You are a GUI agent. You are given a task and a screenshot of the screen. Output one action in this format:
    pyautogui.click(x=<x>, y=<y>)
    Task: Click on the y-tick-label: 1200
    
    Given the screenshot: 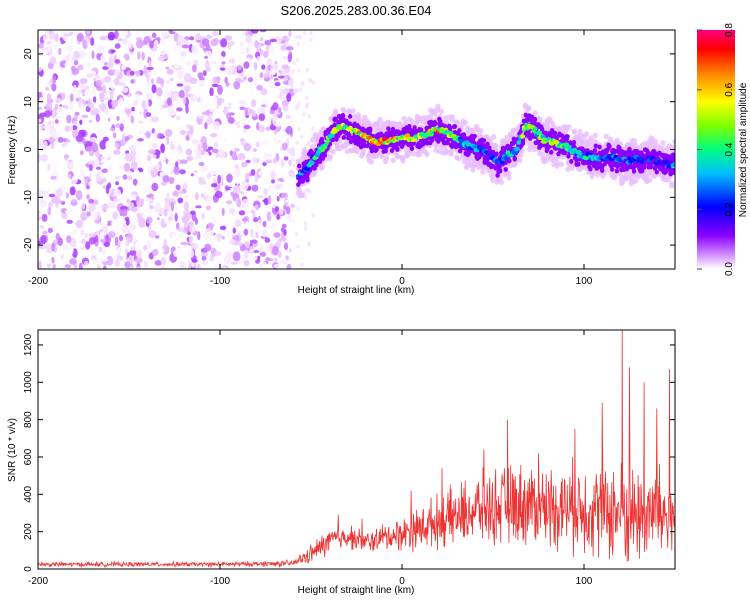 What is the action you would take?
    pyautogui.click(x=28, y=344)
    